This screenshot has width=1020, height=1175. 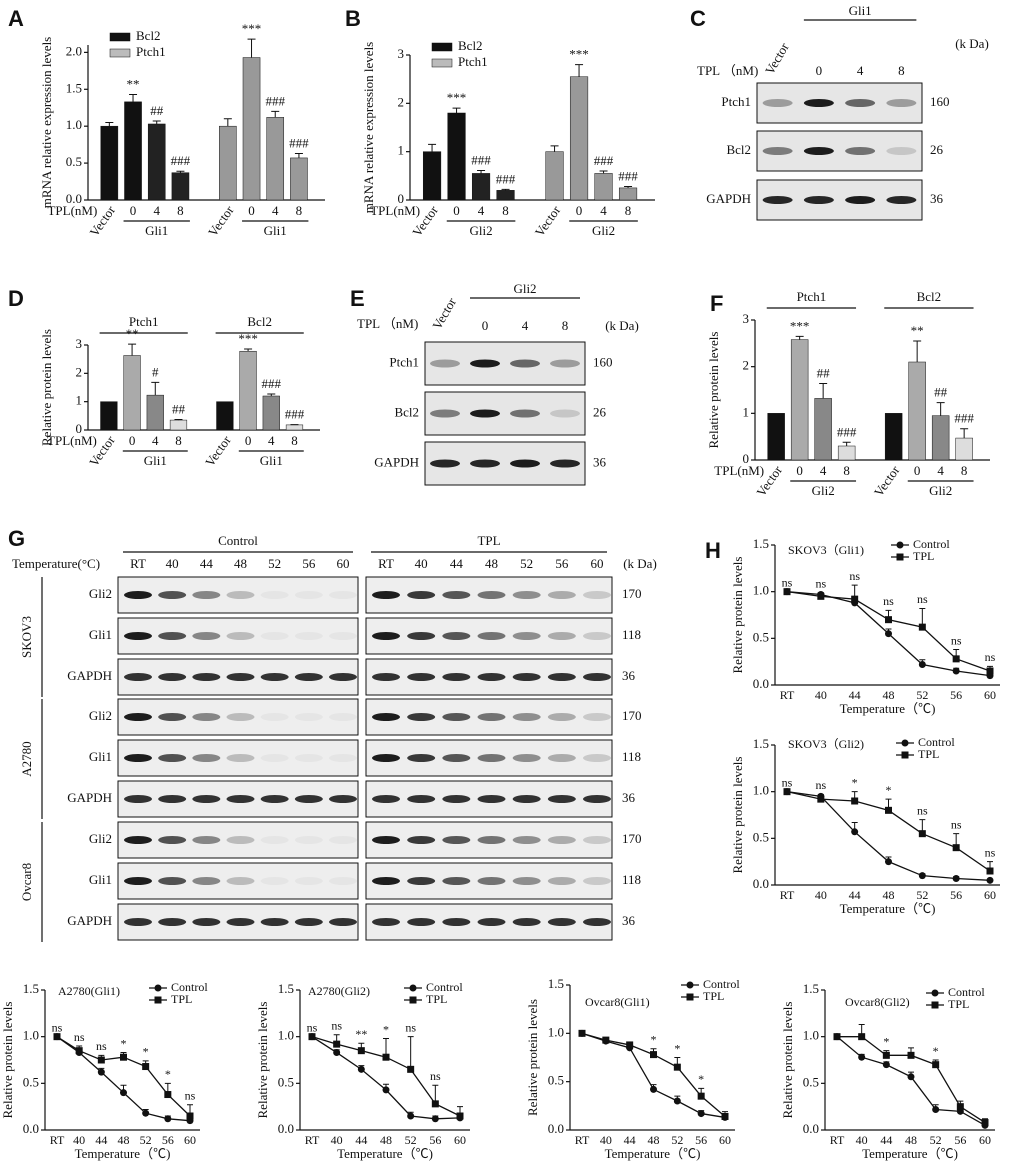 I want to click on chart-title: A2780(Gli1), so click(x=89, y=991).